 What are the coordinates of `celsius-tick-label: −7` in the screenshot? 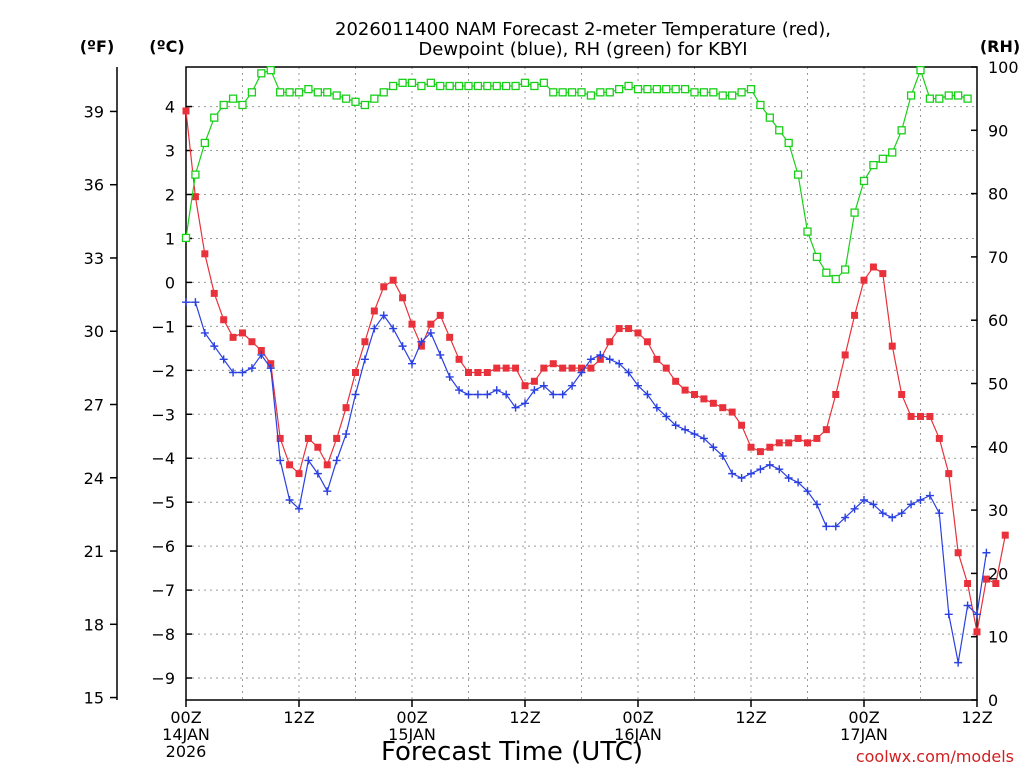 It's located at (163, 590).